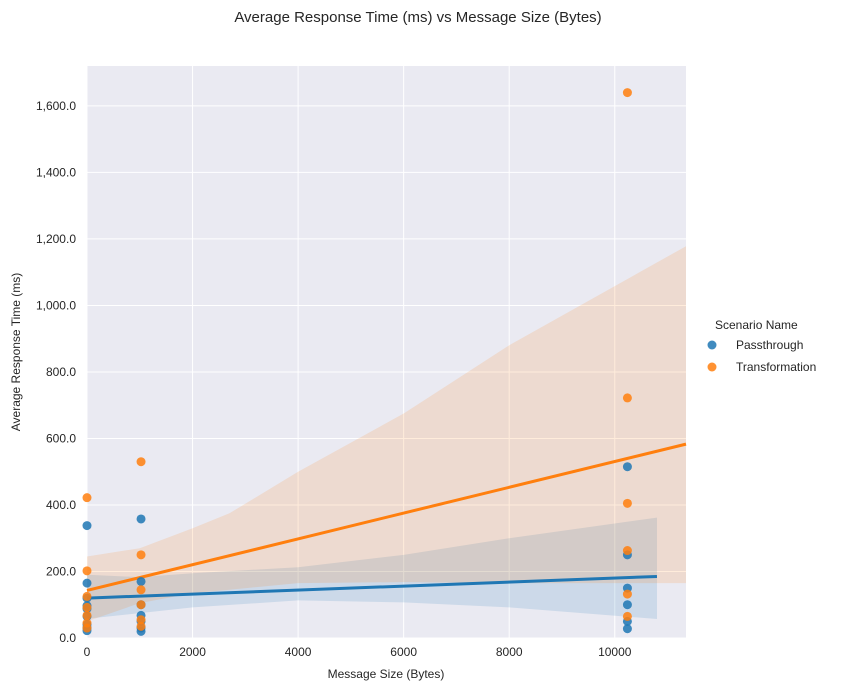  I want to click on legend: Scenario Name Passthrough Transformation, so click(761, 346).